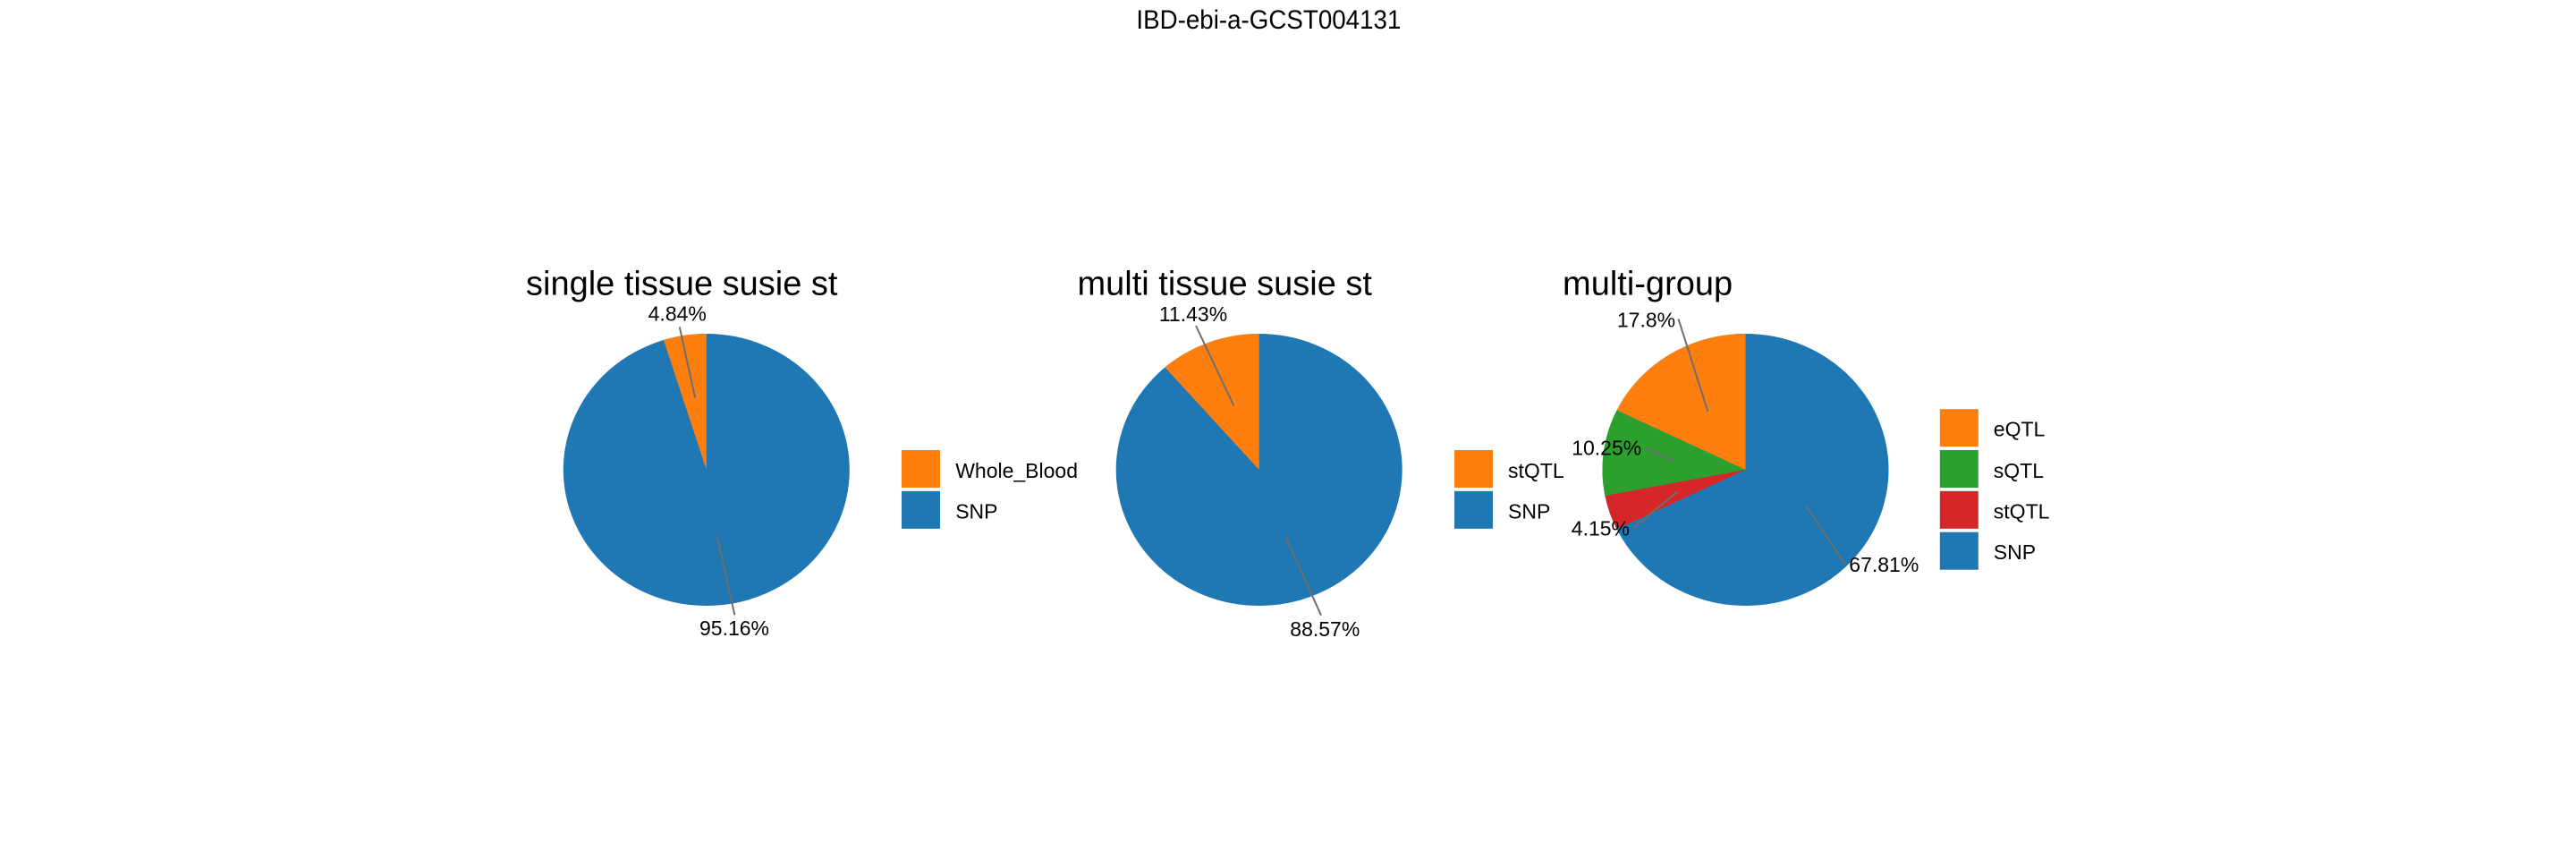 This screenshot has width=2576, height=859. Describe the element at coordinates (1268, 20) in the screenshot. I see `svg-text: IBD-ebi-a-GCST004131` at that location.